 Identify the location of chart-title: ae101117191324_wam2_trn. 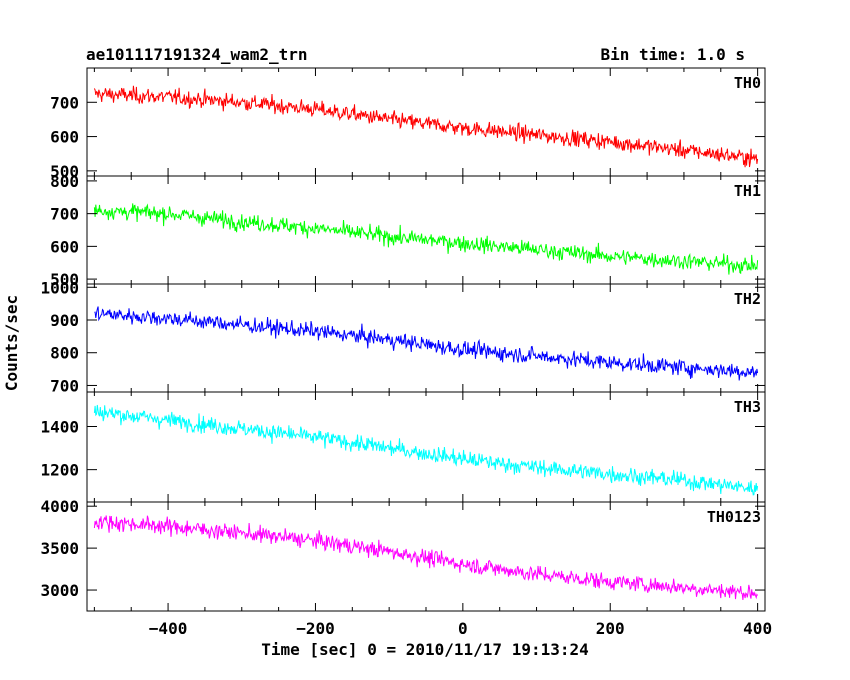
(197, 54).